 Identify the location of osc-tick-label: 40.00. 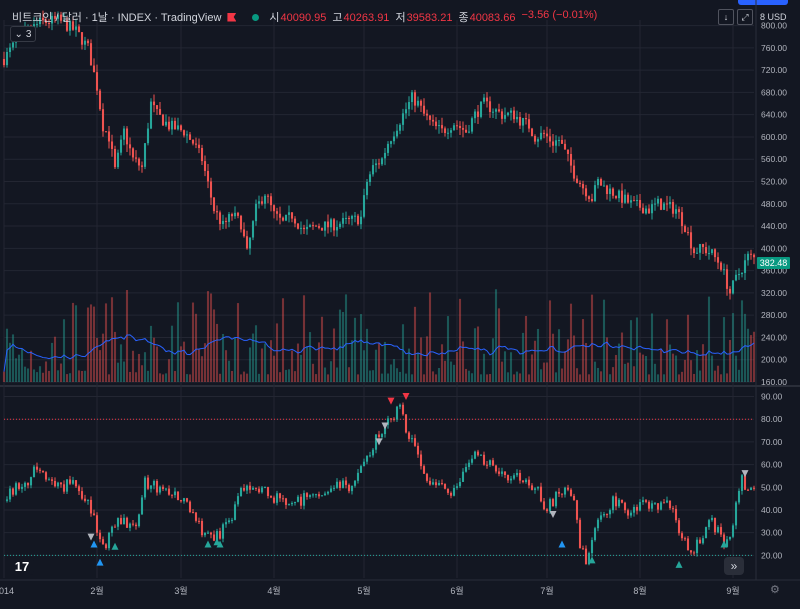
(772, 510).